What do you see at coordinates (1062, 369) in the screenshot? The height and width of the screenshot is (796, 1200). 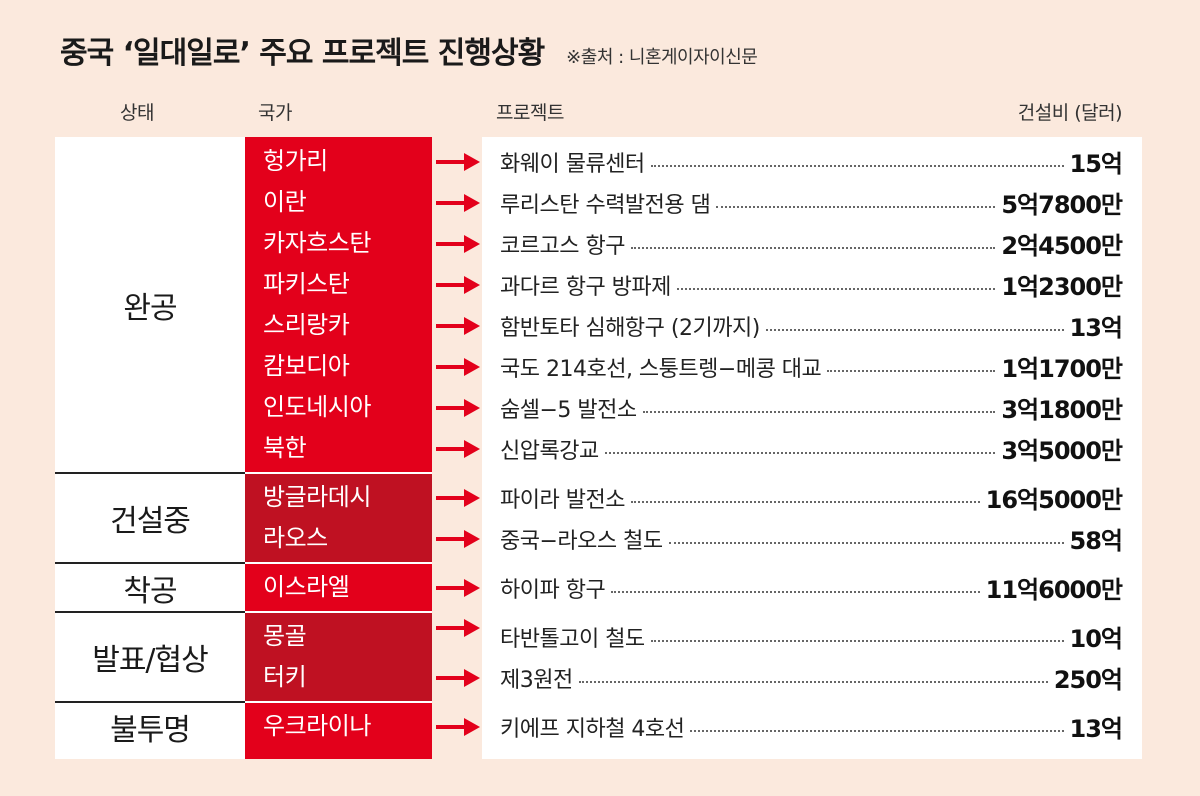 I see `cost-value: 1억1700만` at bounding box center [1062, 369].